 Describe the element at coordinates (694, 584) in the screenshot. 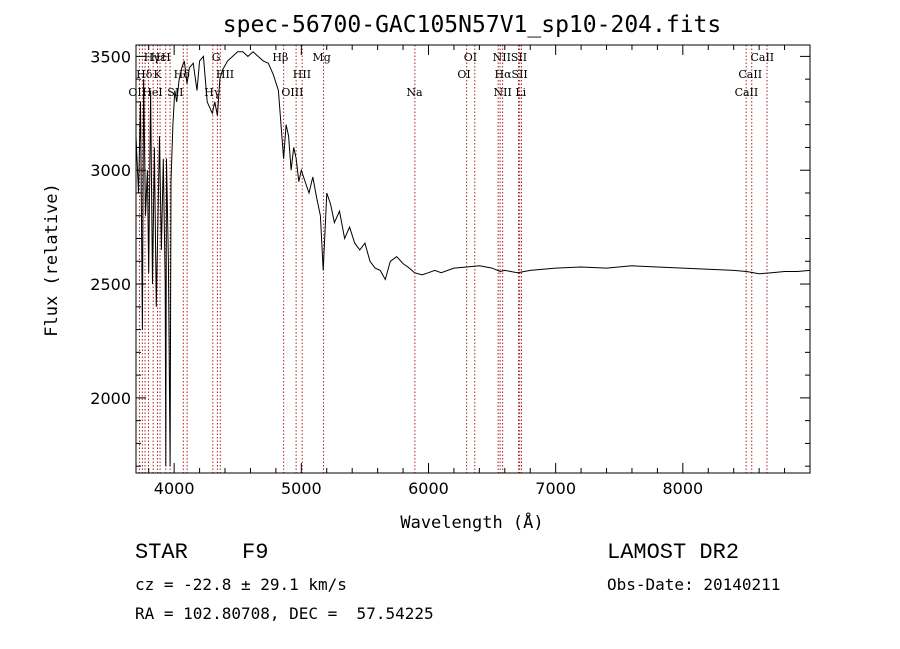

I see `observation-date: Obs-Date: 20140211` at that location.